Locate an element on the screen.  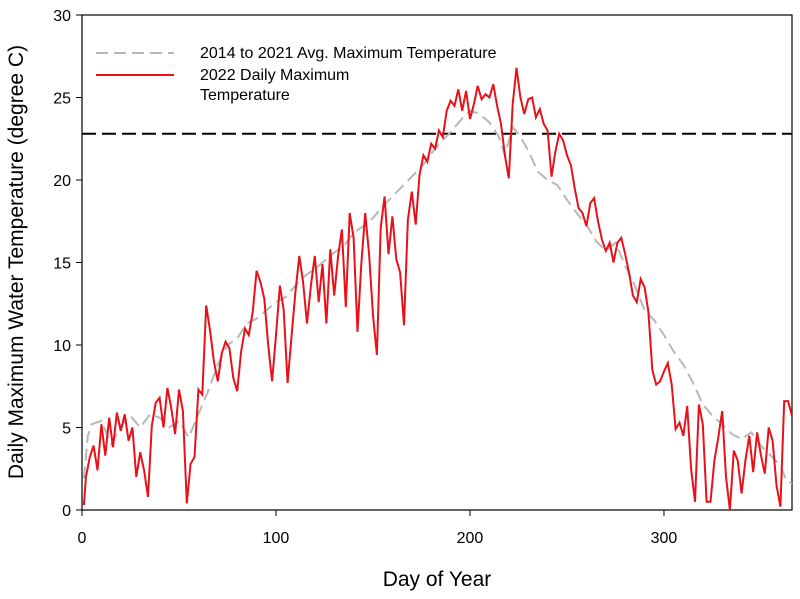
legend-label-2022-continued: Temperature is located at coordinates (245, 95).